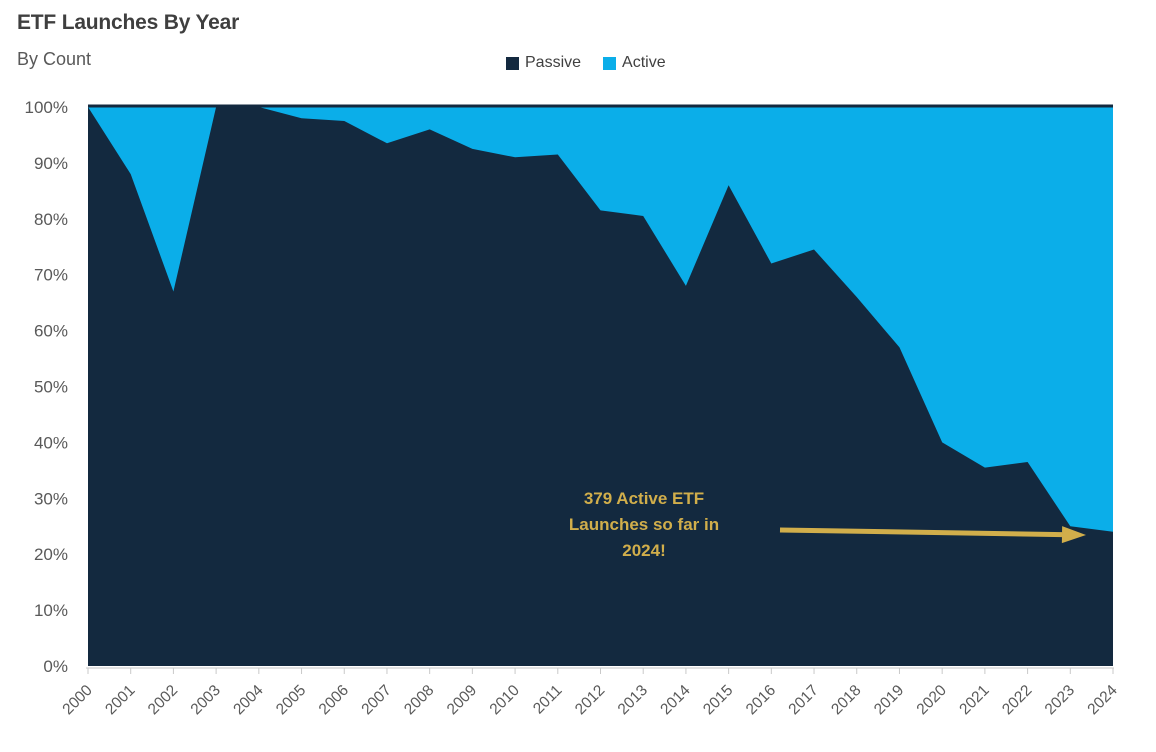  I want to click on x-axis-label-2000: 2000, so click(77, 700).